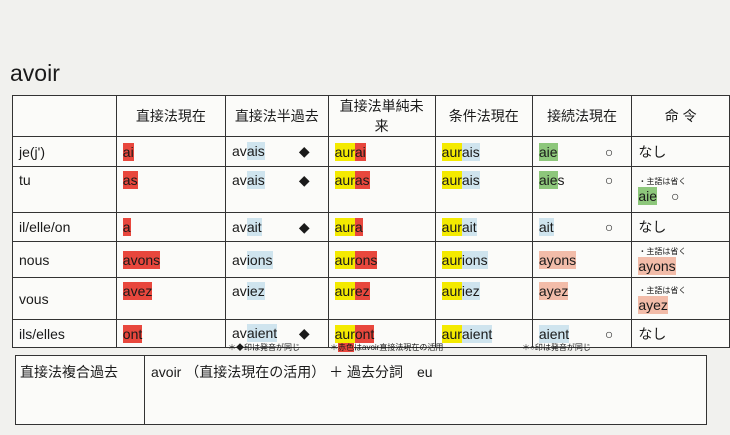 This screenshot has width=730, height=435. What do you see at coordinates (277, 259) in the screenshot?
I see `conjugation-cell: avions` at bounding box center [277, 259].